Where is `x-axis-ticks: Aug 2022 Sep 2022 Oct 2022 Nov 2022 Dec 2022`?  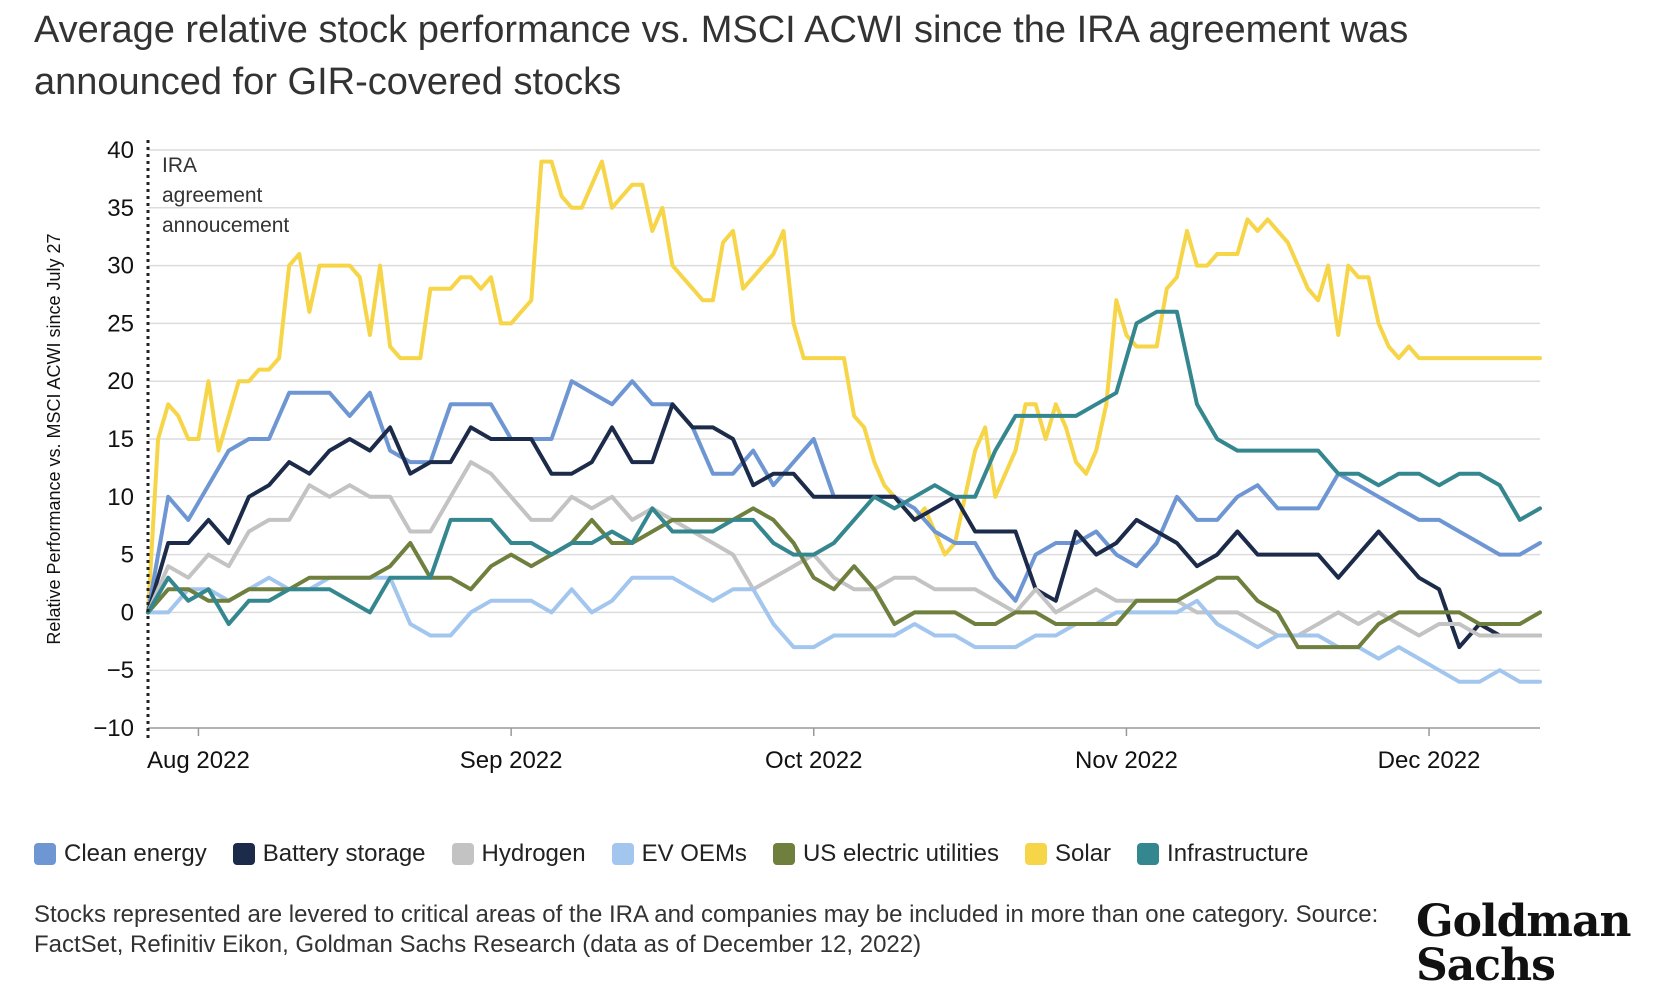 x-axis-ticks: Aug 2022 Sep 2022 Oct 2022 Nov 2022 Dec 2022 is located at coordinates (813, 751).